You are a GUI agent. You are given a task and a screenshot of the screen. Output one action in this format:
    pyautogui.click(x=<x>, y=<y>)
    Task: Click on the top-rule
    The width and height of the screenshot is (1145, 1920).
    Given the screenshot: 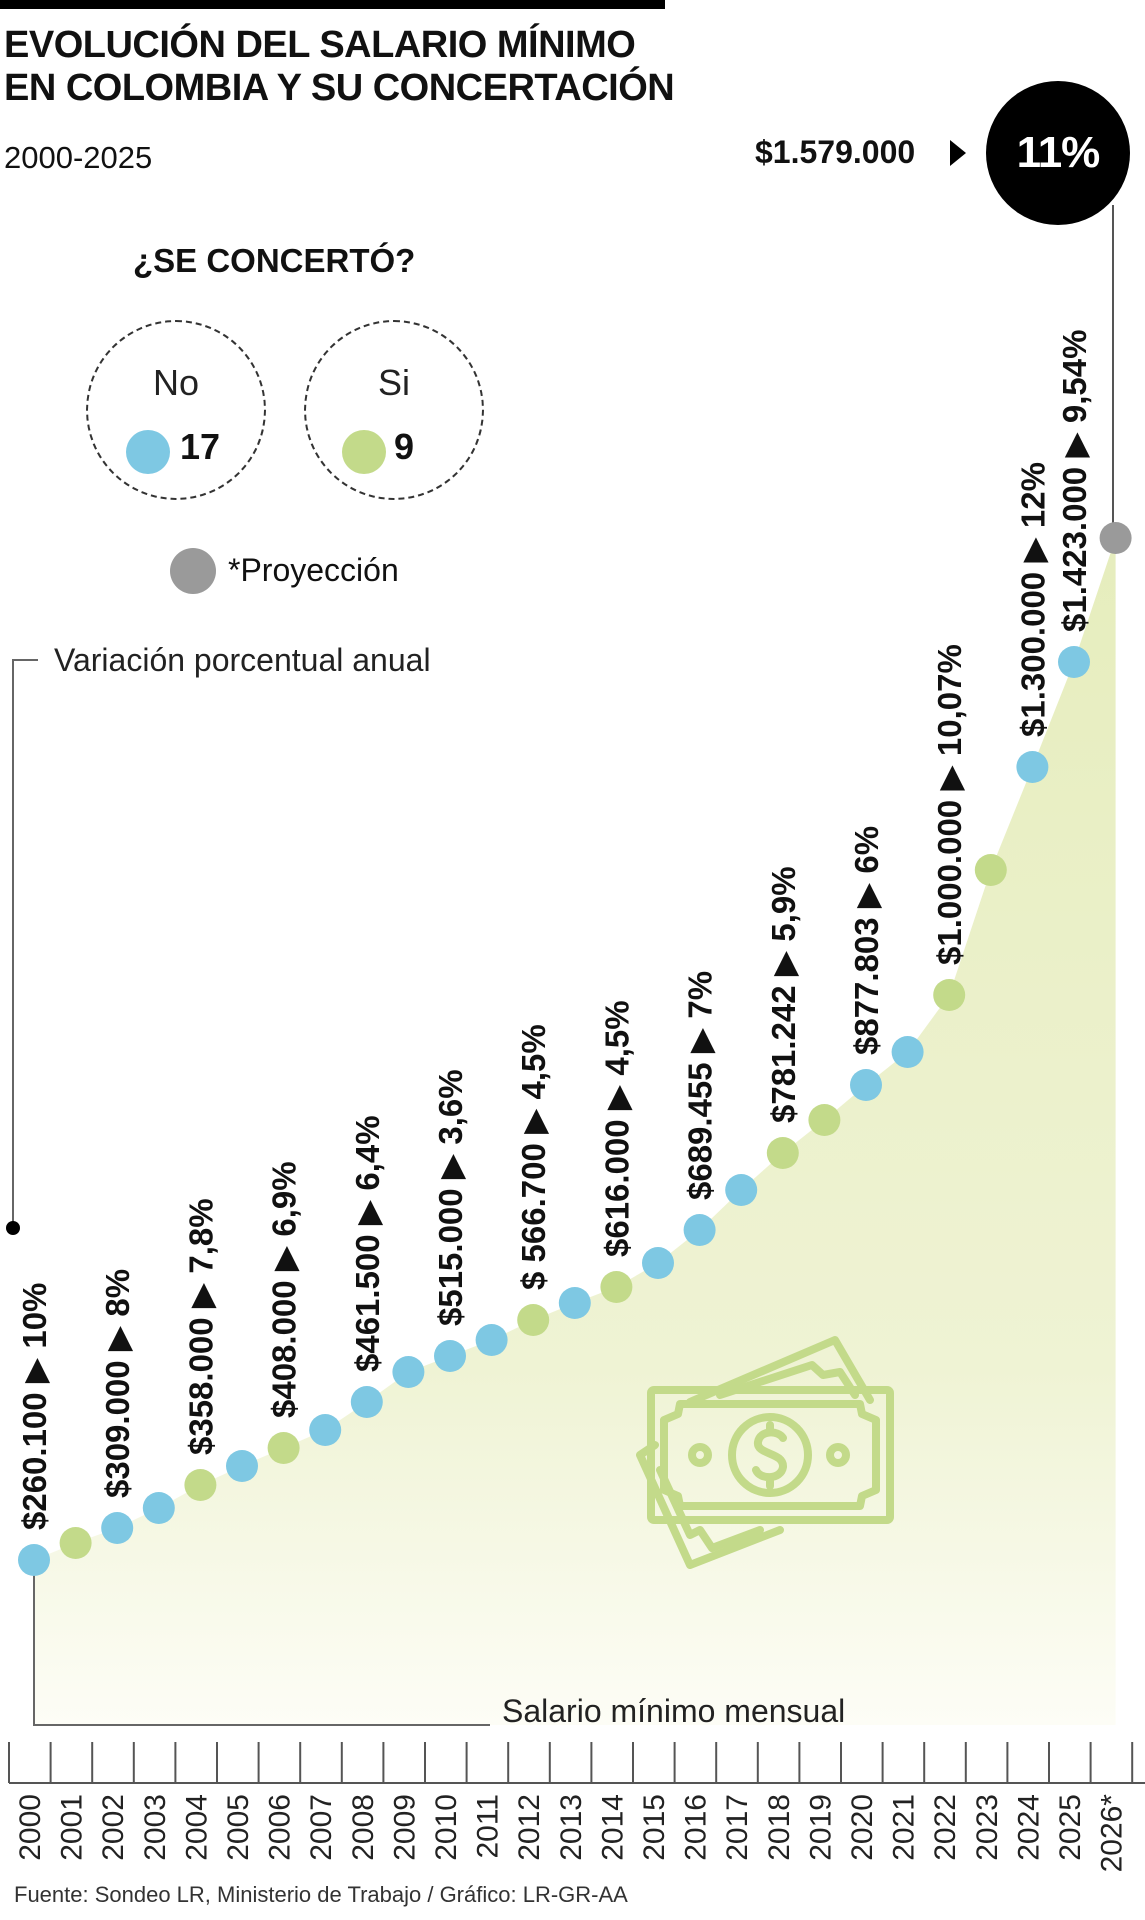 What is the action you would take?
    pyautogui.click(x=332, y=4)
    